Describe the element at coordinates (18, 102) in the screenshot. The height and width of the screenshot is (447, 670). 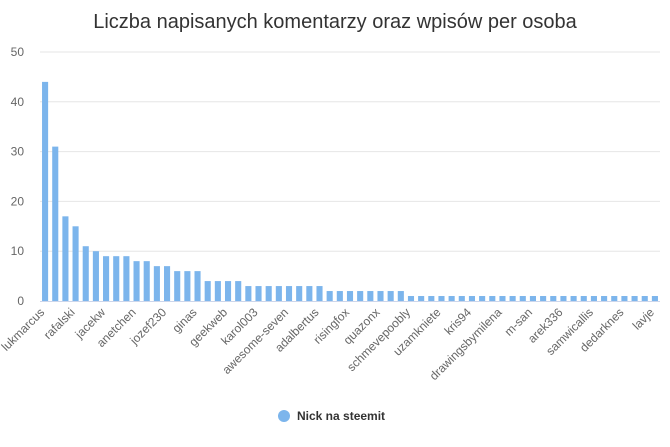
I see `y-tick-label: 40` at that location.